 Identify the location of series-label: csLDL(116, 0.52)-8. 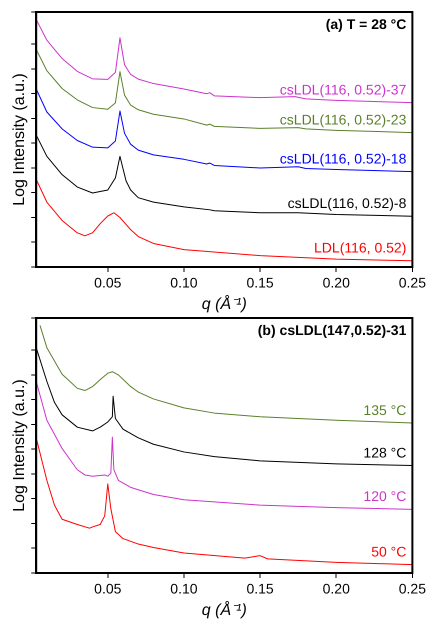
(347, 203).